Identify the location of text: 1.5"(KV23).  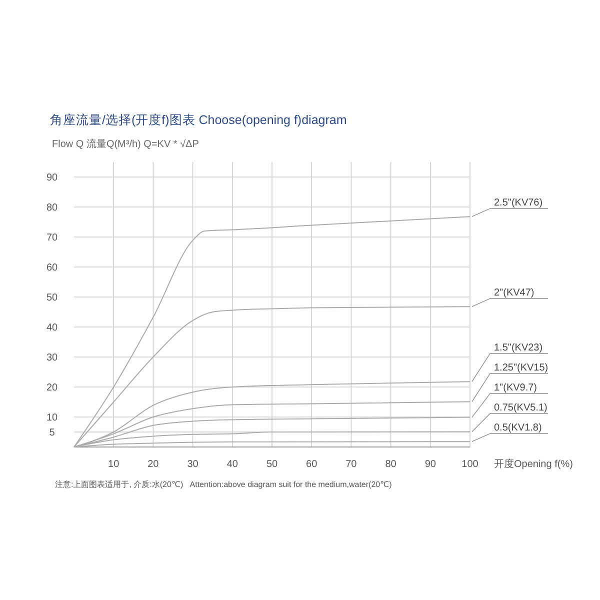
(518, 348).